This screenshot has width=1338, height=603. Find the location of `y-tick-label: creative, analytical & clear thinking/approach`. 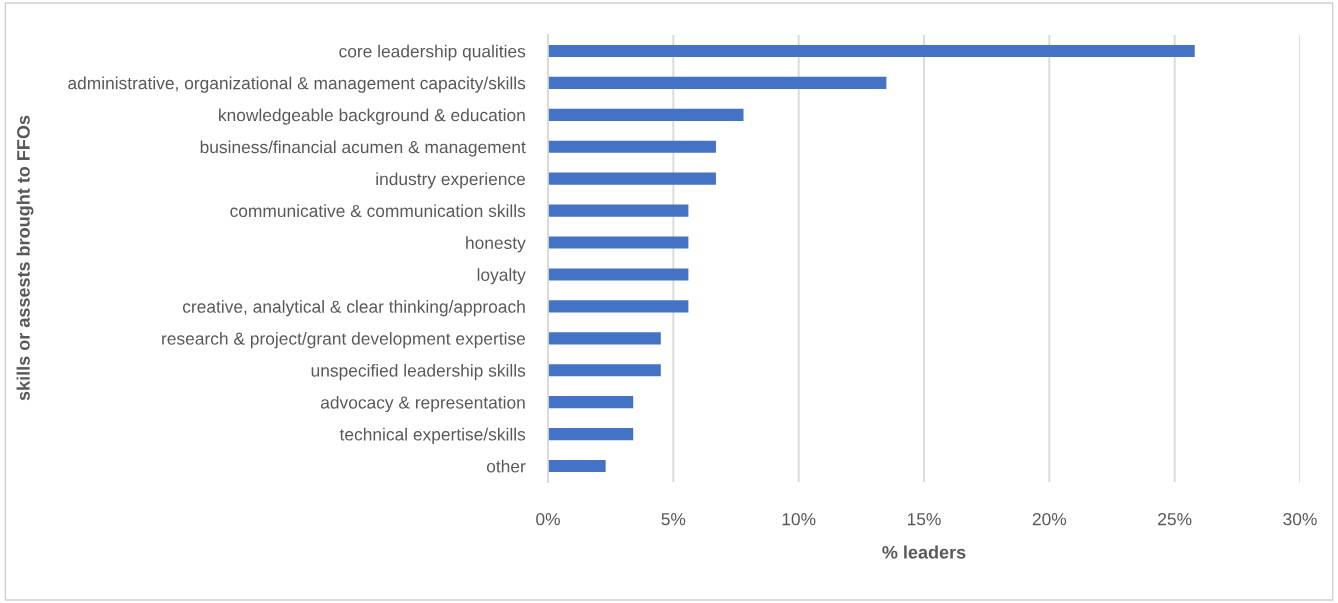

y-tick-label: creative, analytical & clear thinking/approach is located at coordinates (353, 308).